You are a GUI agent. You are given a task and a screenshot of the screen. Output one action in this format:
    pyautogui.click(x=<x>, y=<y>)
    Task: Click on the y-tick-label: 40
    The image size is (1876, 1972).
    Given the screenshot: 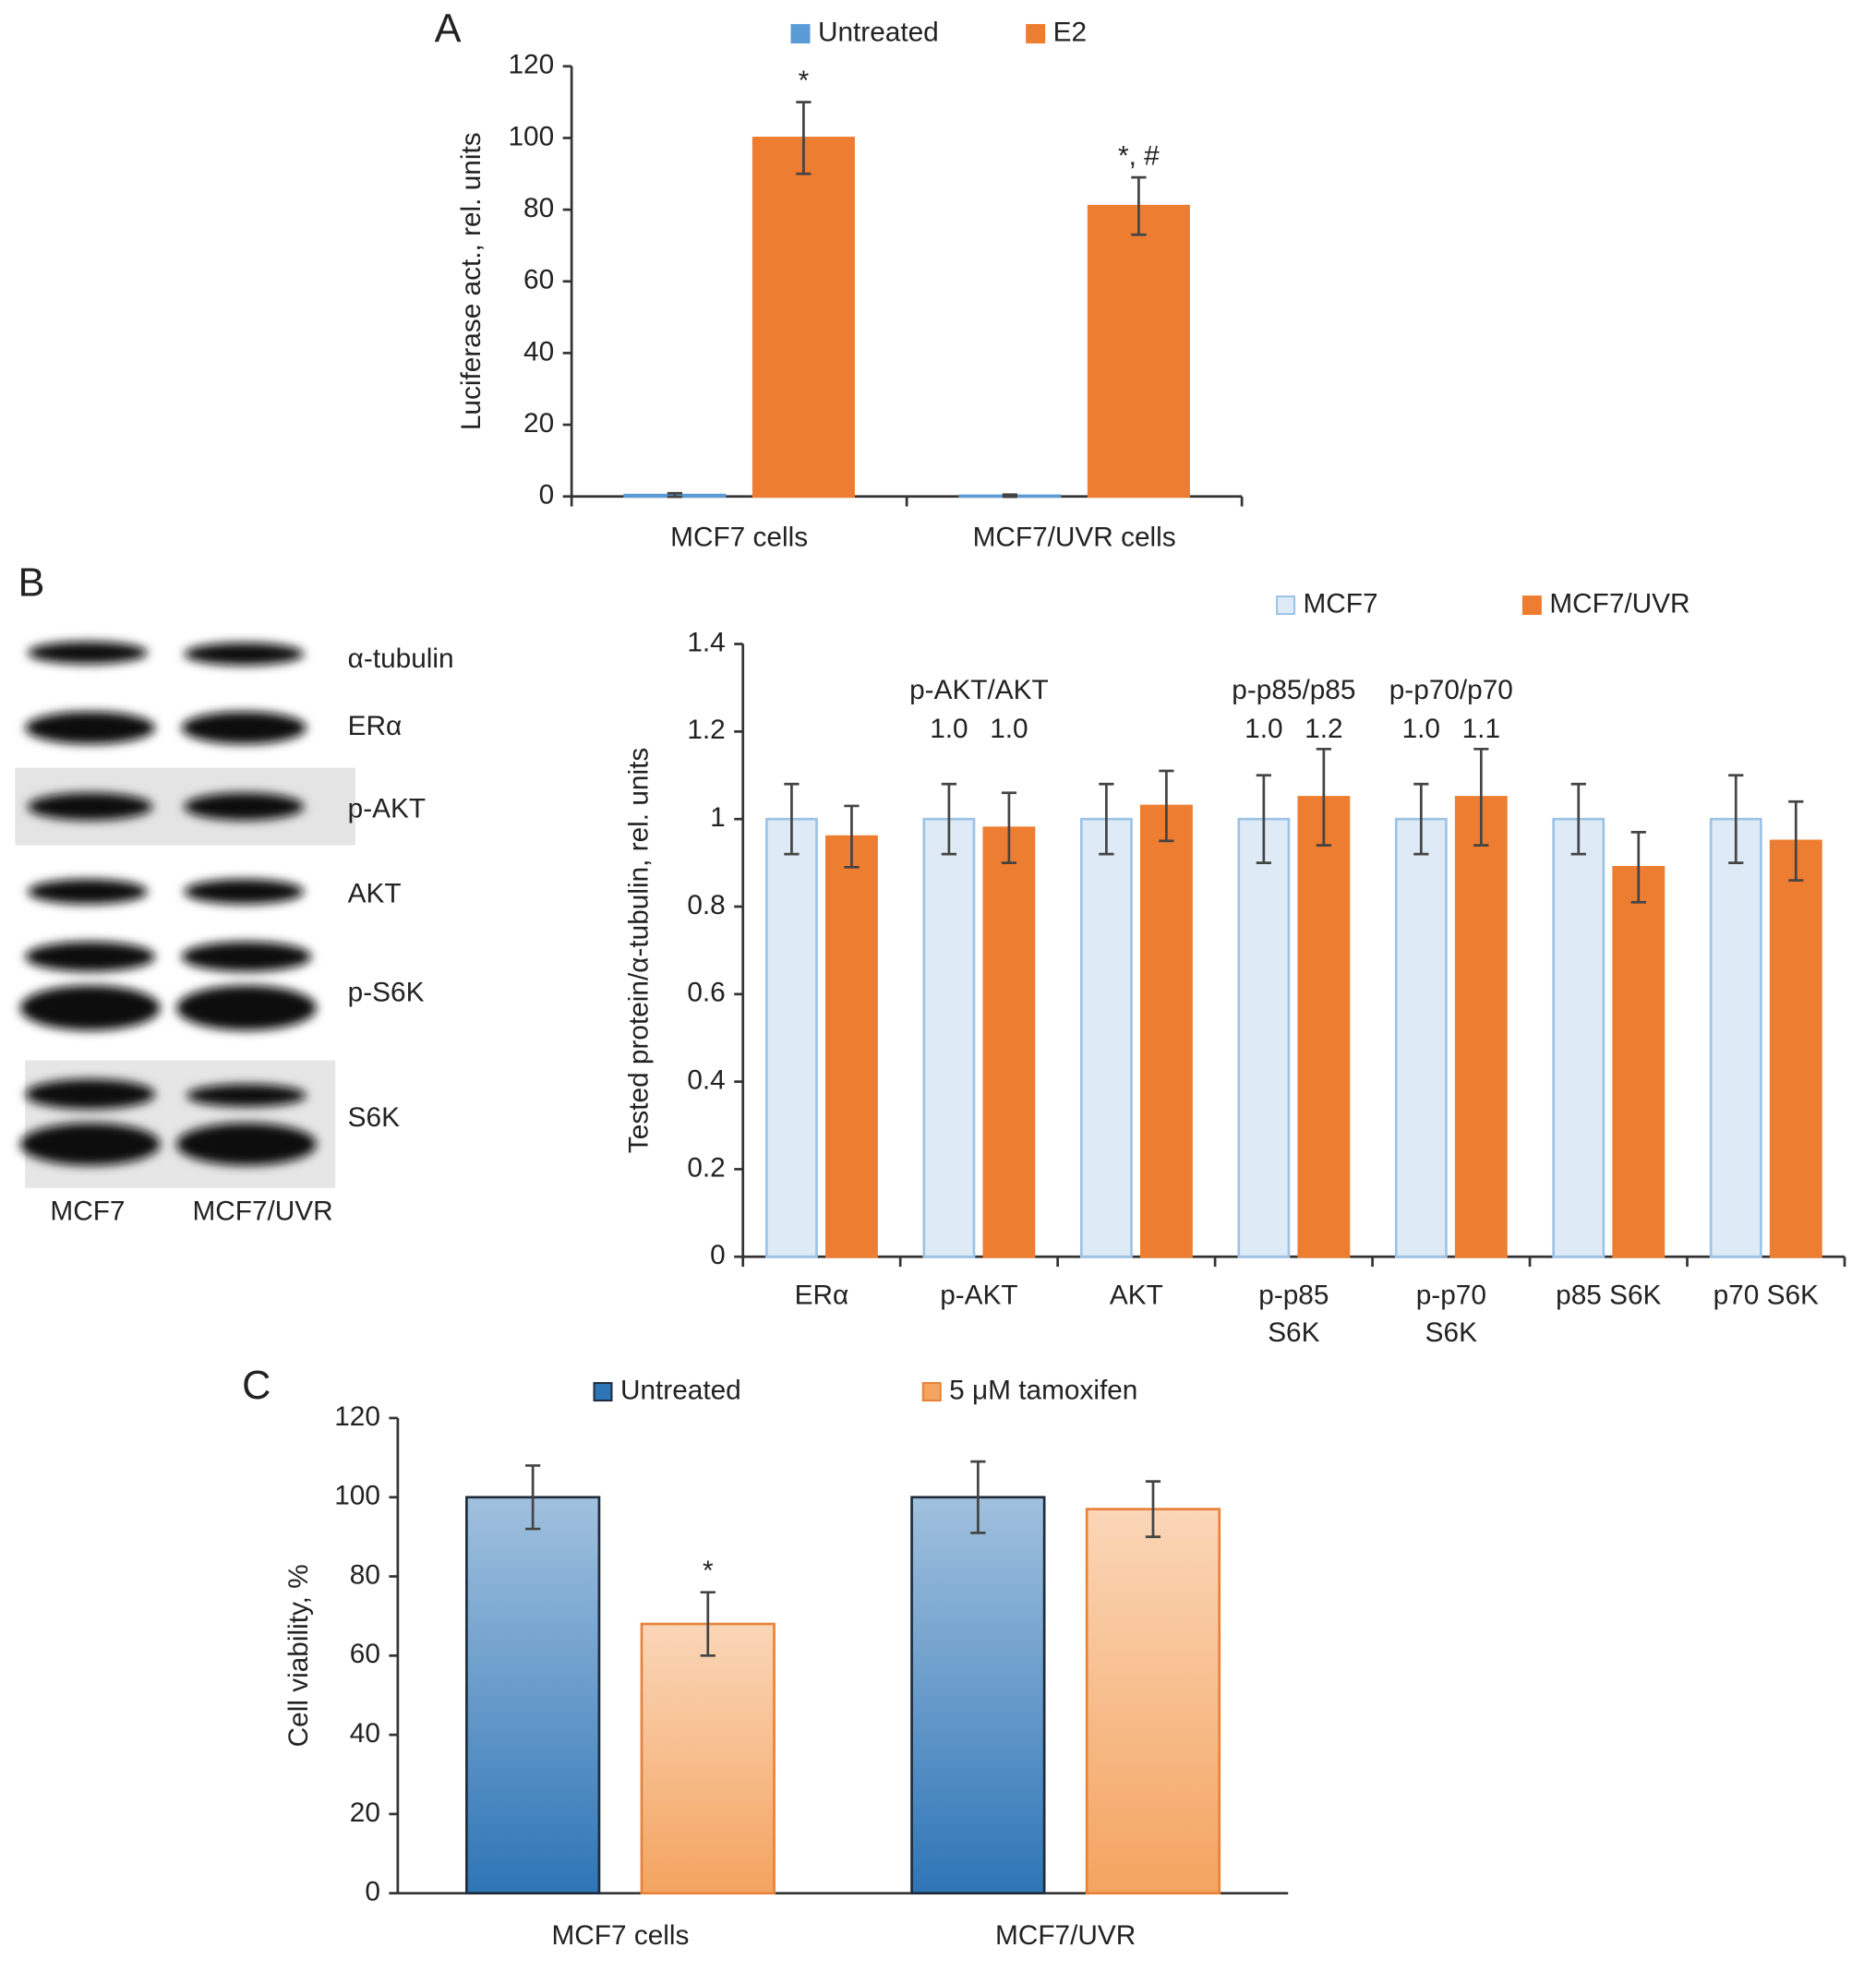 What is the action you would take?
    pyautogui.click(x=365, y=1733)
    